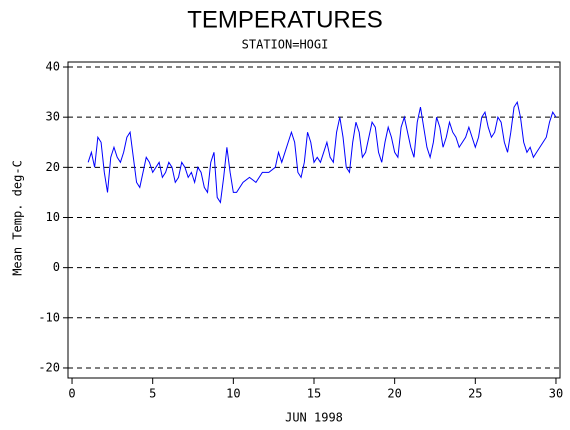 Image resolution: width=570 pixels, height=430 pixels. Describe the element at coordinates (49, 367) in the screenshot. I see `y-tick-label: -20` at that location.